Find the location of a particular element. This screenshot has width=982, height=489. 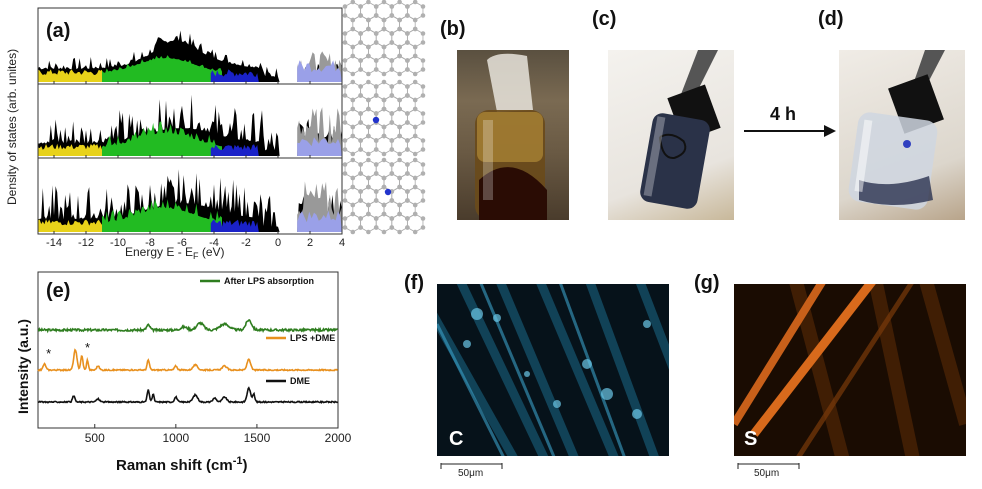

raman-legend-label: After LPS absorption is located at coordinates (269, 281).